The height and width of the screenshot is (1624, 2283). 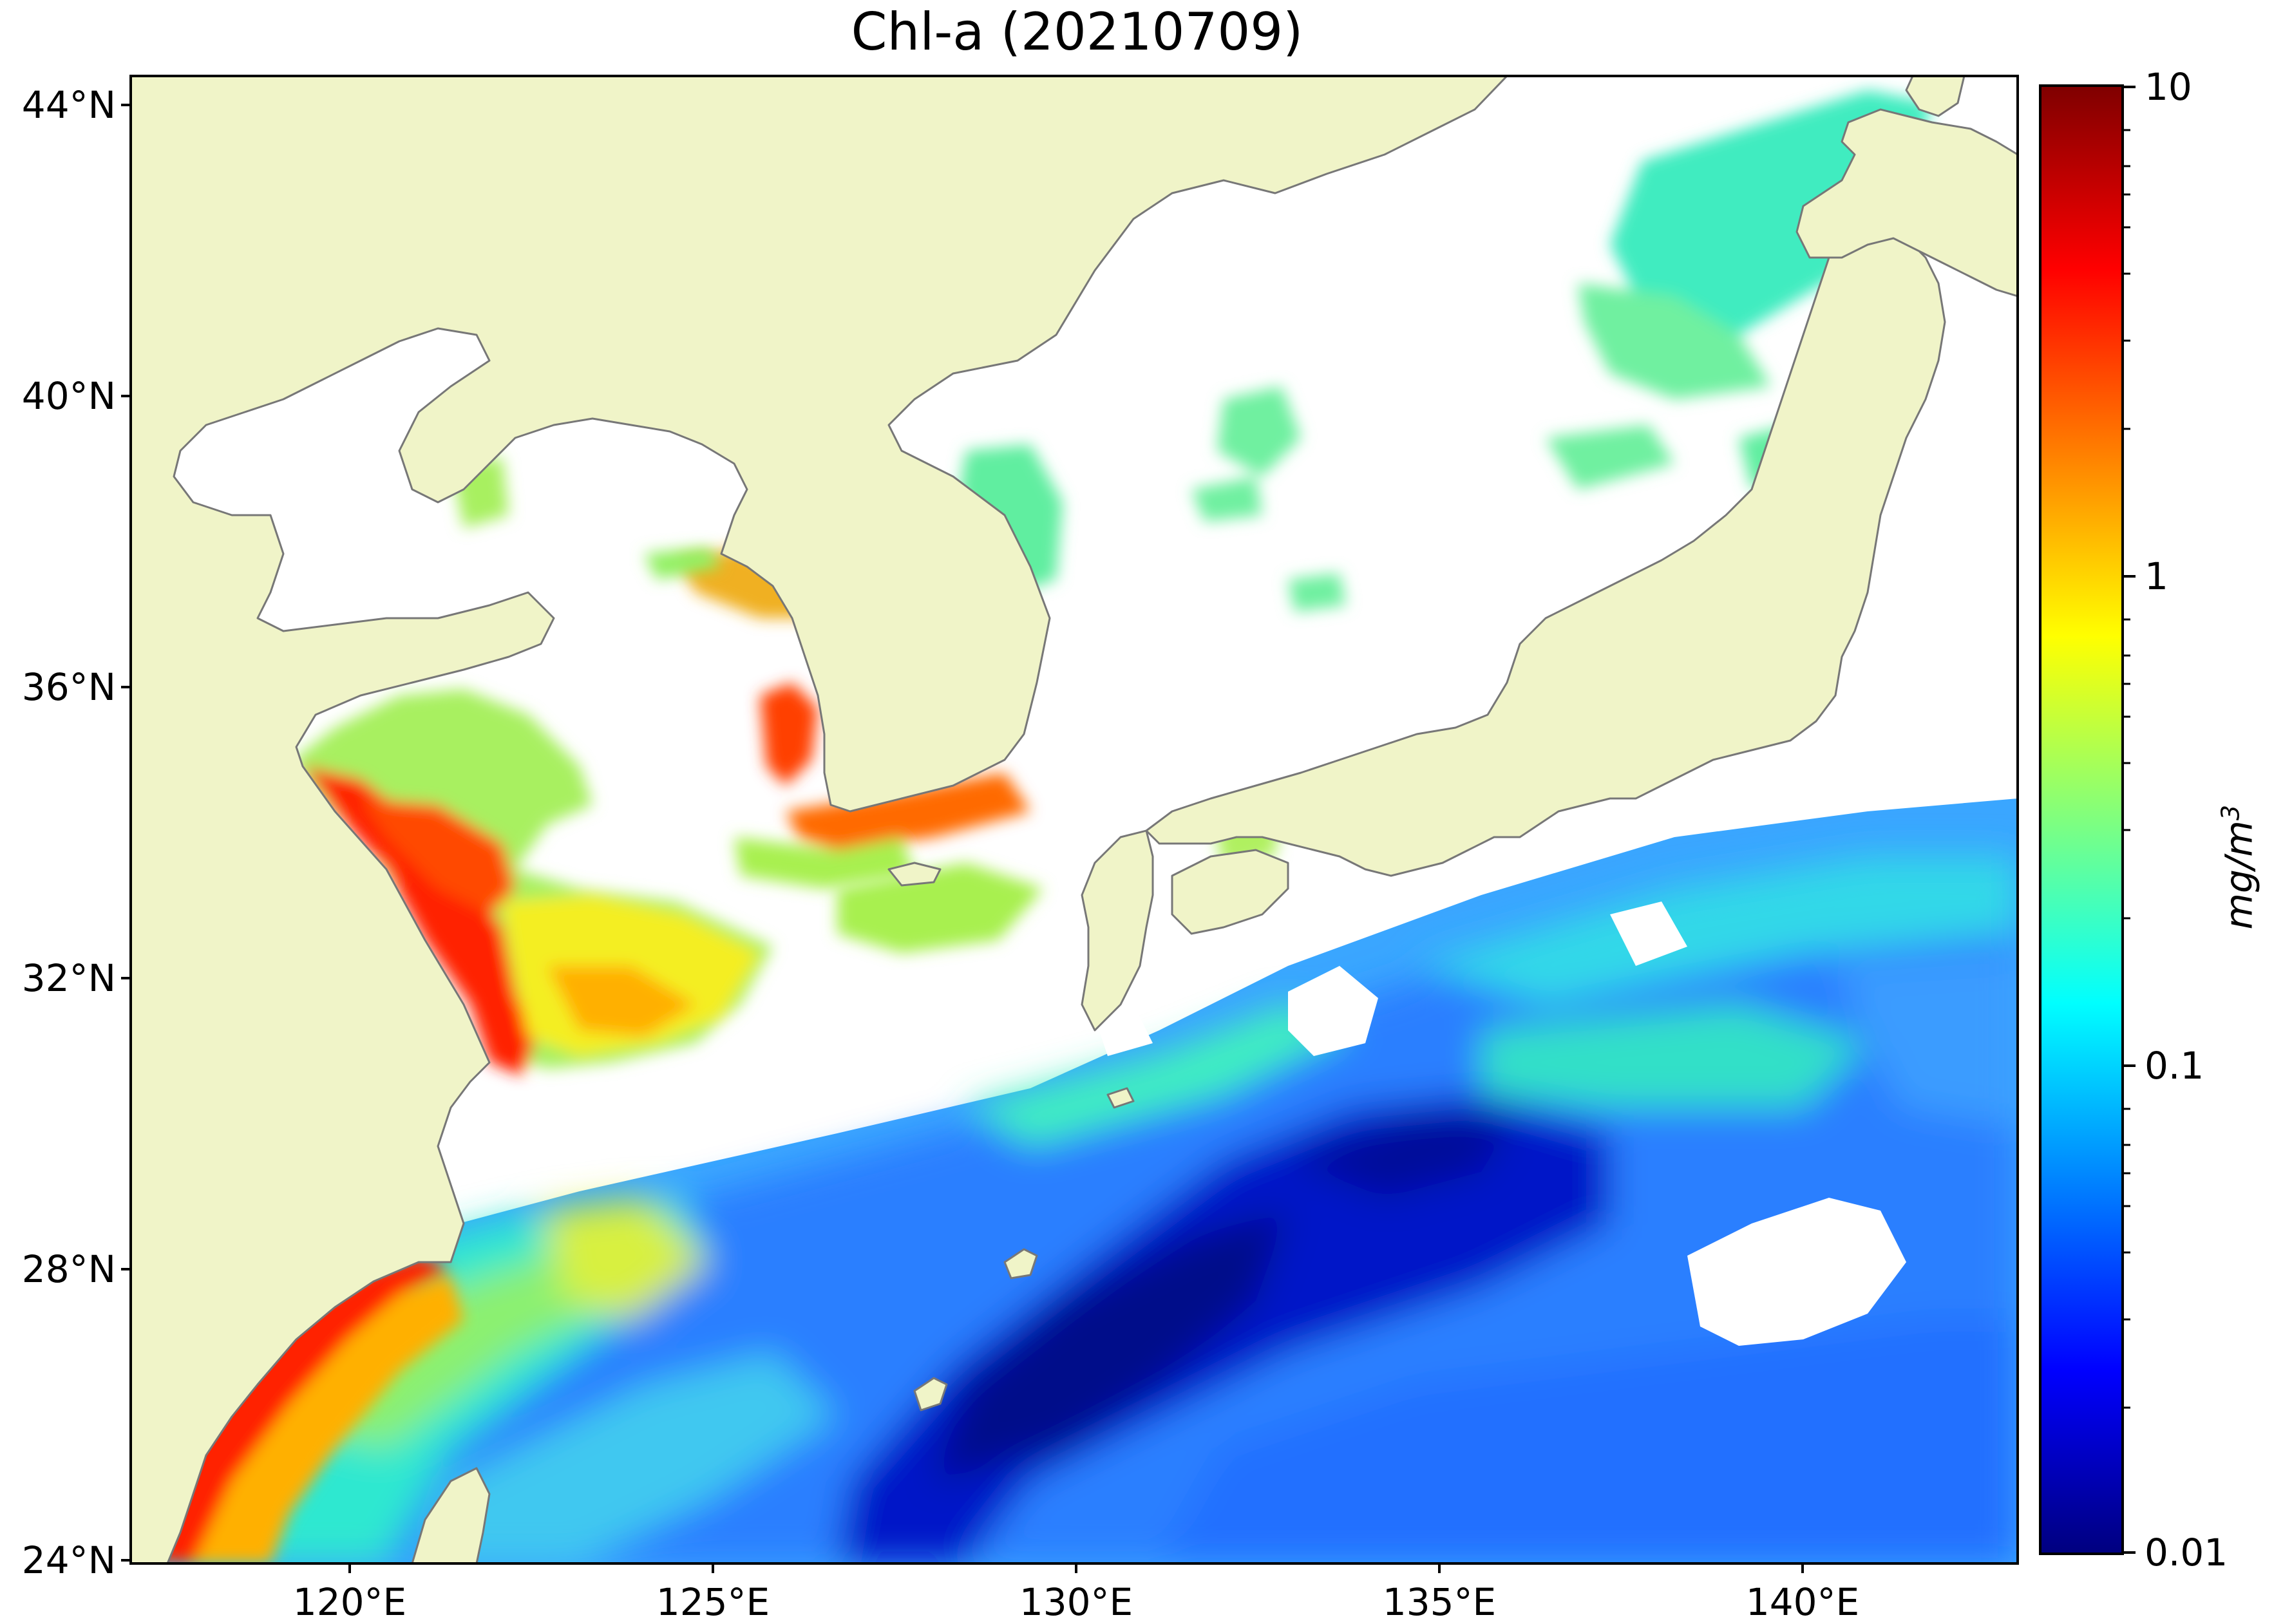 What do you see at coordinates (2239, 875) in the screenshot?
I see `colorbar-unit-main: mg/m` at bounding box center [2239, 875].